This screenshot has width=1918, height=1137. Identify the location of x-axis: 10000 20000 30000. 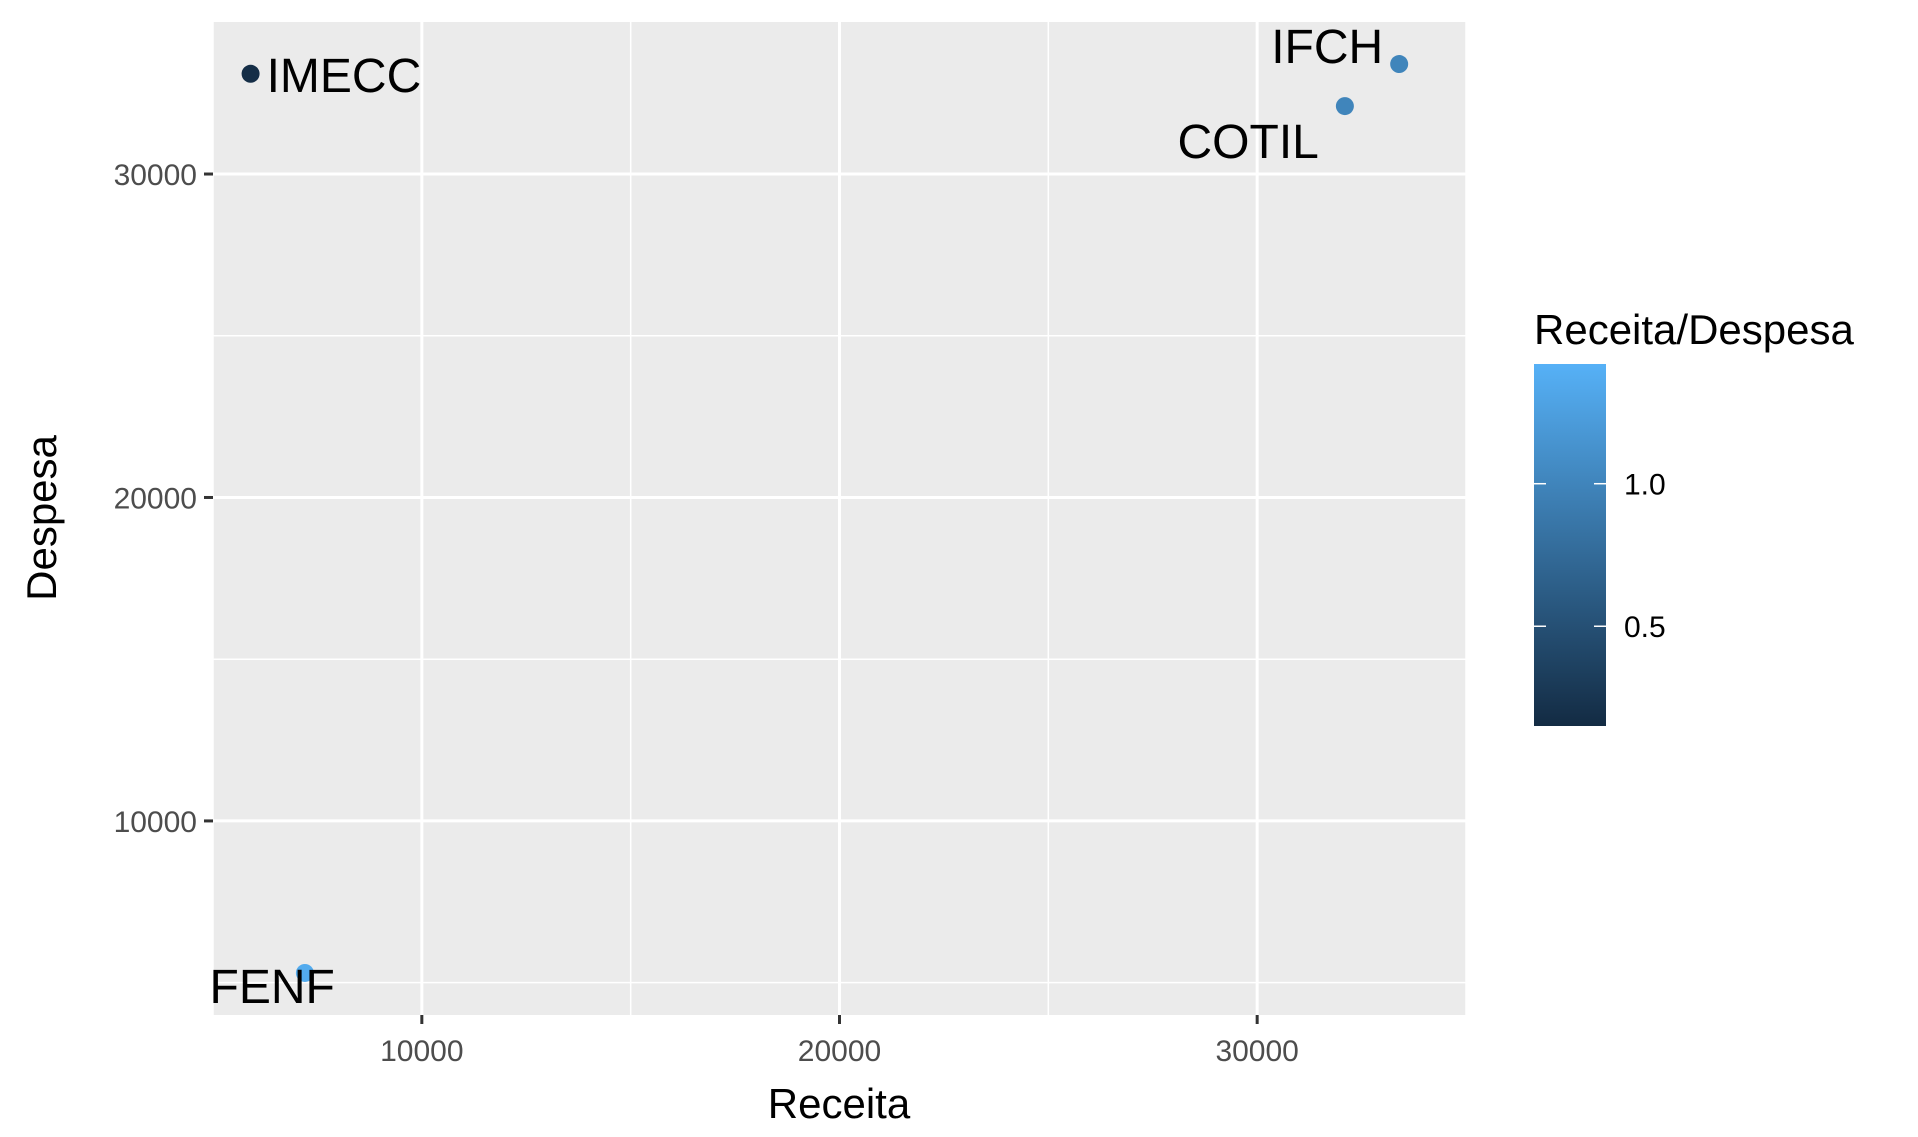
(839, 1041).